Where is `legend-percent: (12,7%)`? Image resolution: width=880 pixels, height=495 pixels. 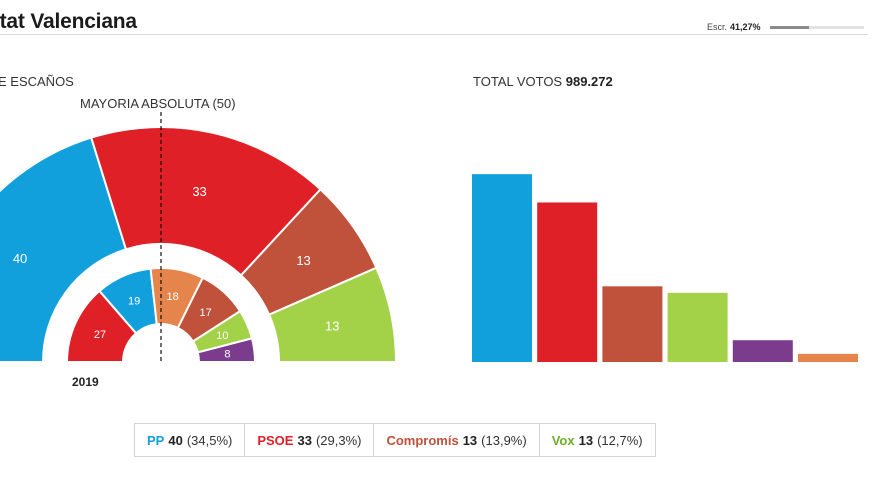
legend-percent: (12,7%) is located at coordinates (620, 440).